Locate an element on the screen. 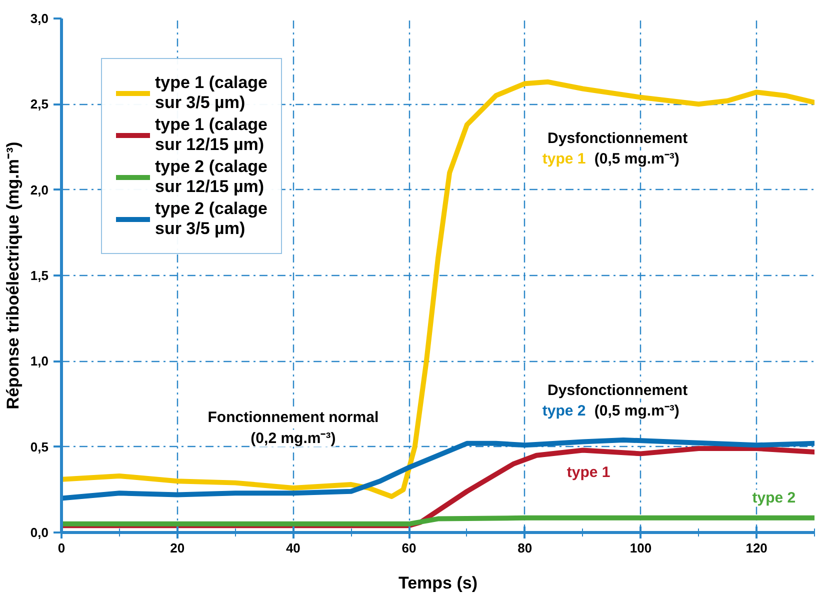 The image size is (818, 595). y-tick-label: 0,5 is located at coordinates (39, 446).